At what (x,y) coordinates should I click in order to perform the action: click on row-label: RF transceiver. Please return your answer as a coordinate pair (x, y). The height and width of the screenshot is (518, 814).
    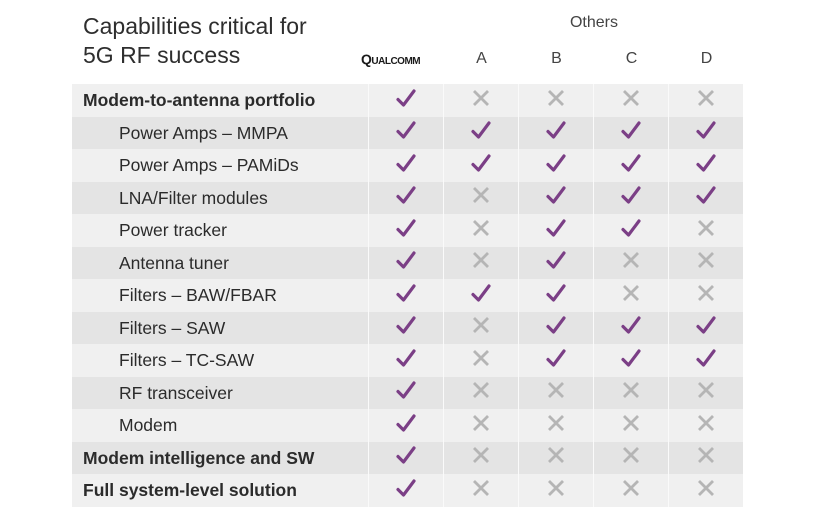
    Looking at the image, I should click on (176, 392).